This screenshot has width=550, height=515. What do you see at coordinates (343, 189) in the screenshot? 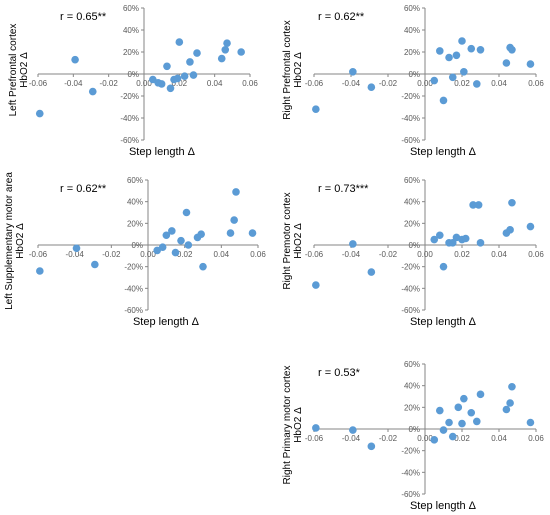
I see `correlation-label: r = 0.73***` at bounding box center [343, 189].